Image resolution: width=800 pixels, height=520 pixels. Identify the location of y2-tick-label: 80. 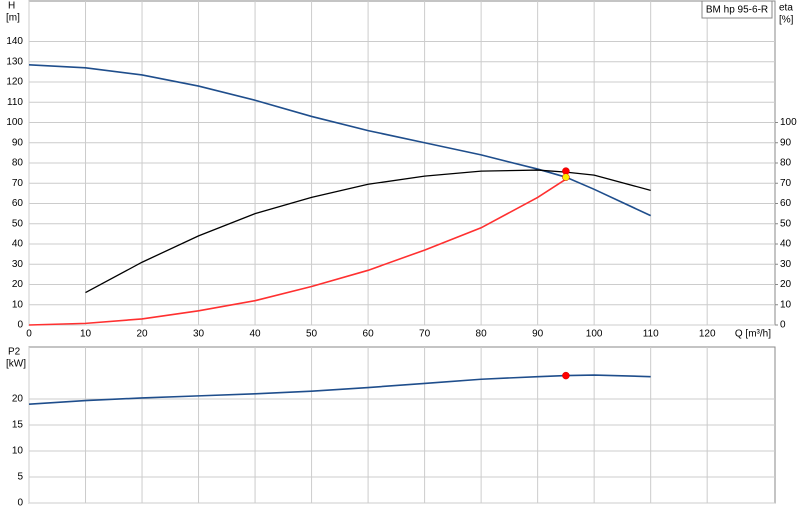
(786, 163).